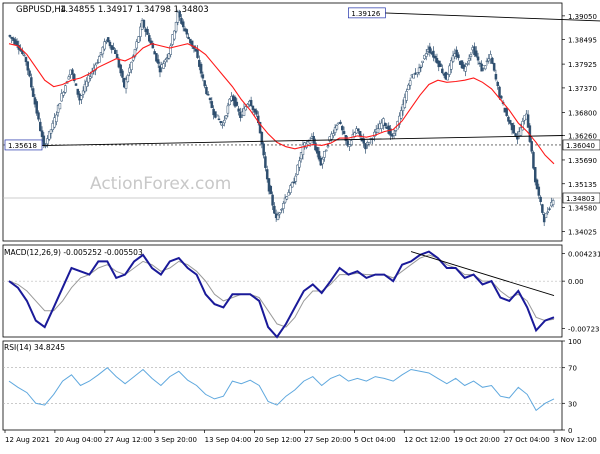 The height and width of the screenshot is (454, 600). What do you see at coordinates (572, 404) in the screenshot?
I see `rsi-ytick-label: 30` at bounding box center [572, 404].